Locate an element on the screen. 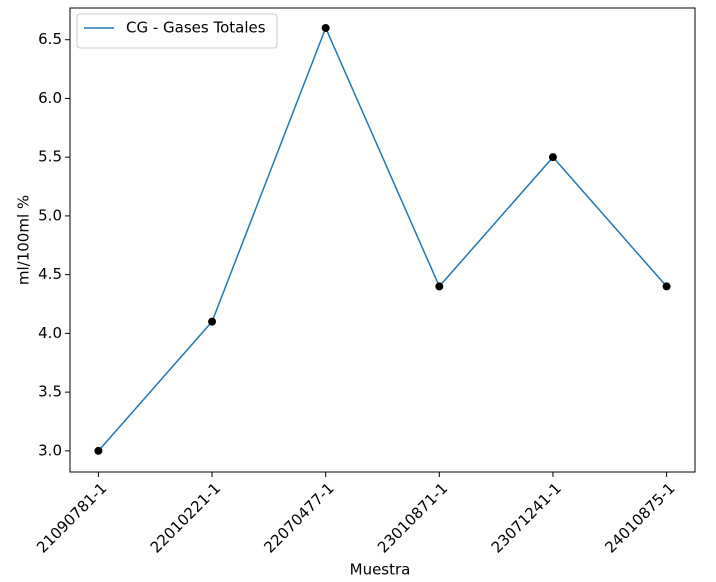 Image resolution: width=716 pixels, height=582 pixels. x-tick-label: 22070477-1 is located at coordinates (298, 517).